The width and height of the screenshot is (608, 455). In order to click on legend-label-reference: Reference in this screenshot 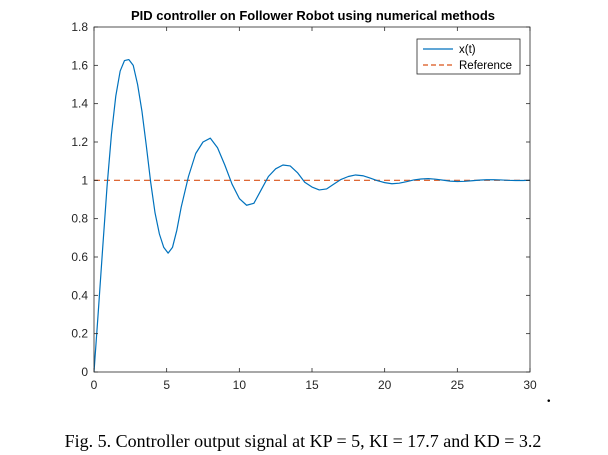, I will do `click(485, 66)`.